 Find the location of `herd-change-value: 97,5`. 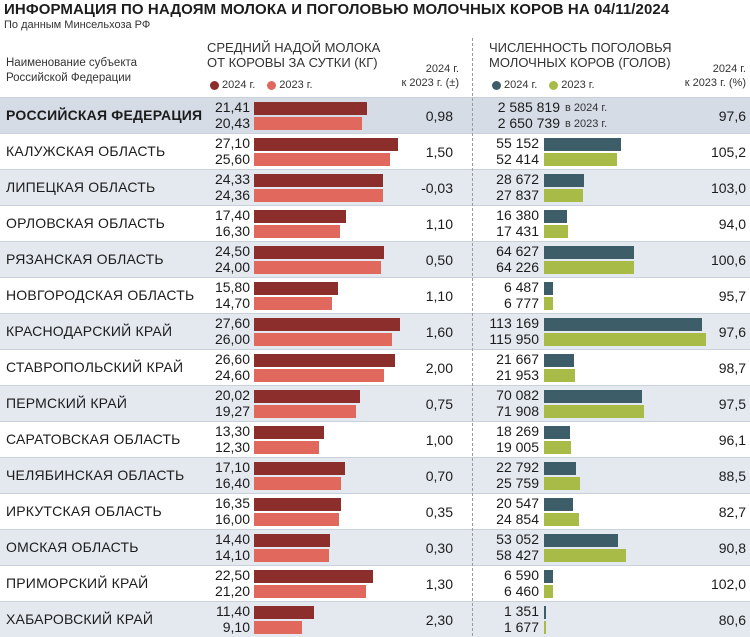

herd-change-value: 97,5 is located at coordinates (732, 404).